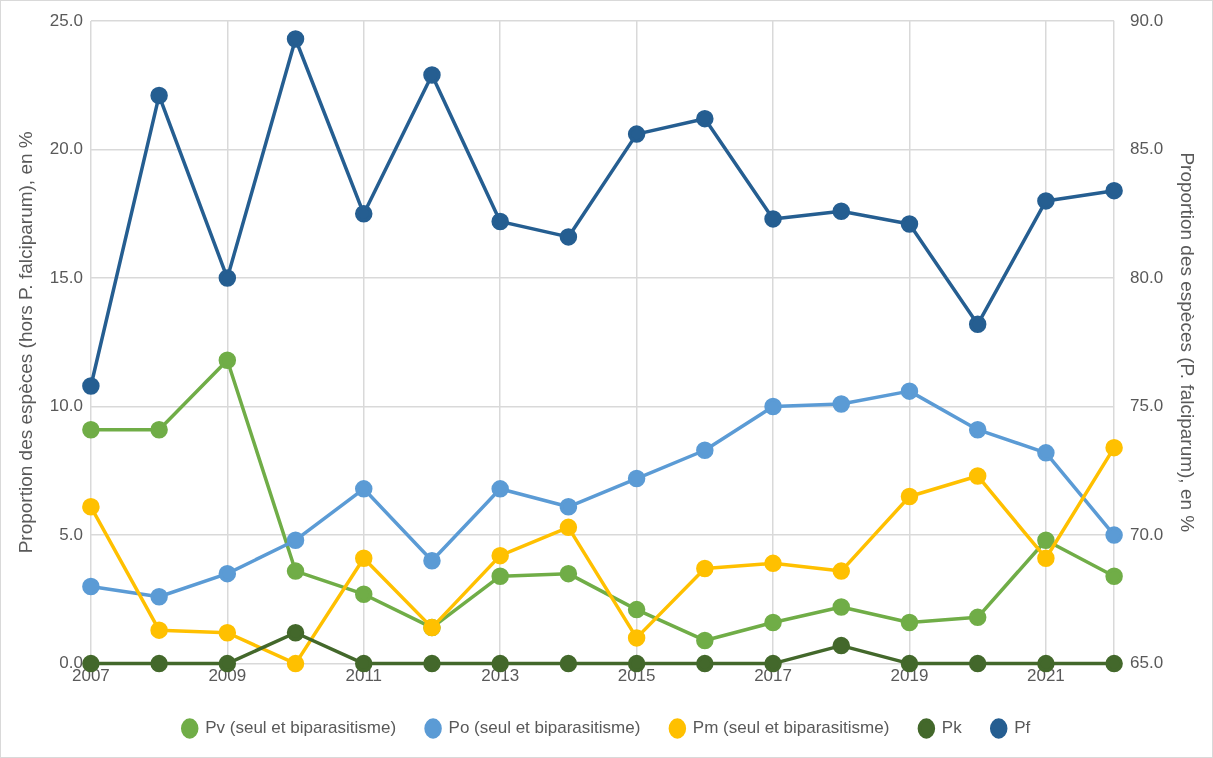 The image size is (1213, 758). What do you see at coordinates (1147, 406) in the screenshot?
I see `y2-tick-label: 75.0` at bounding box center [1147, 406].